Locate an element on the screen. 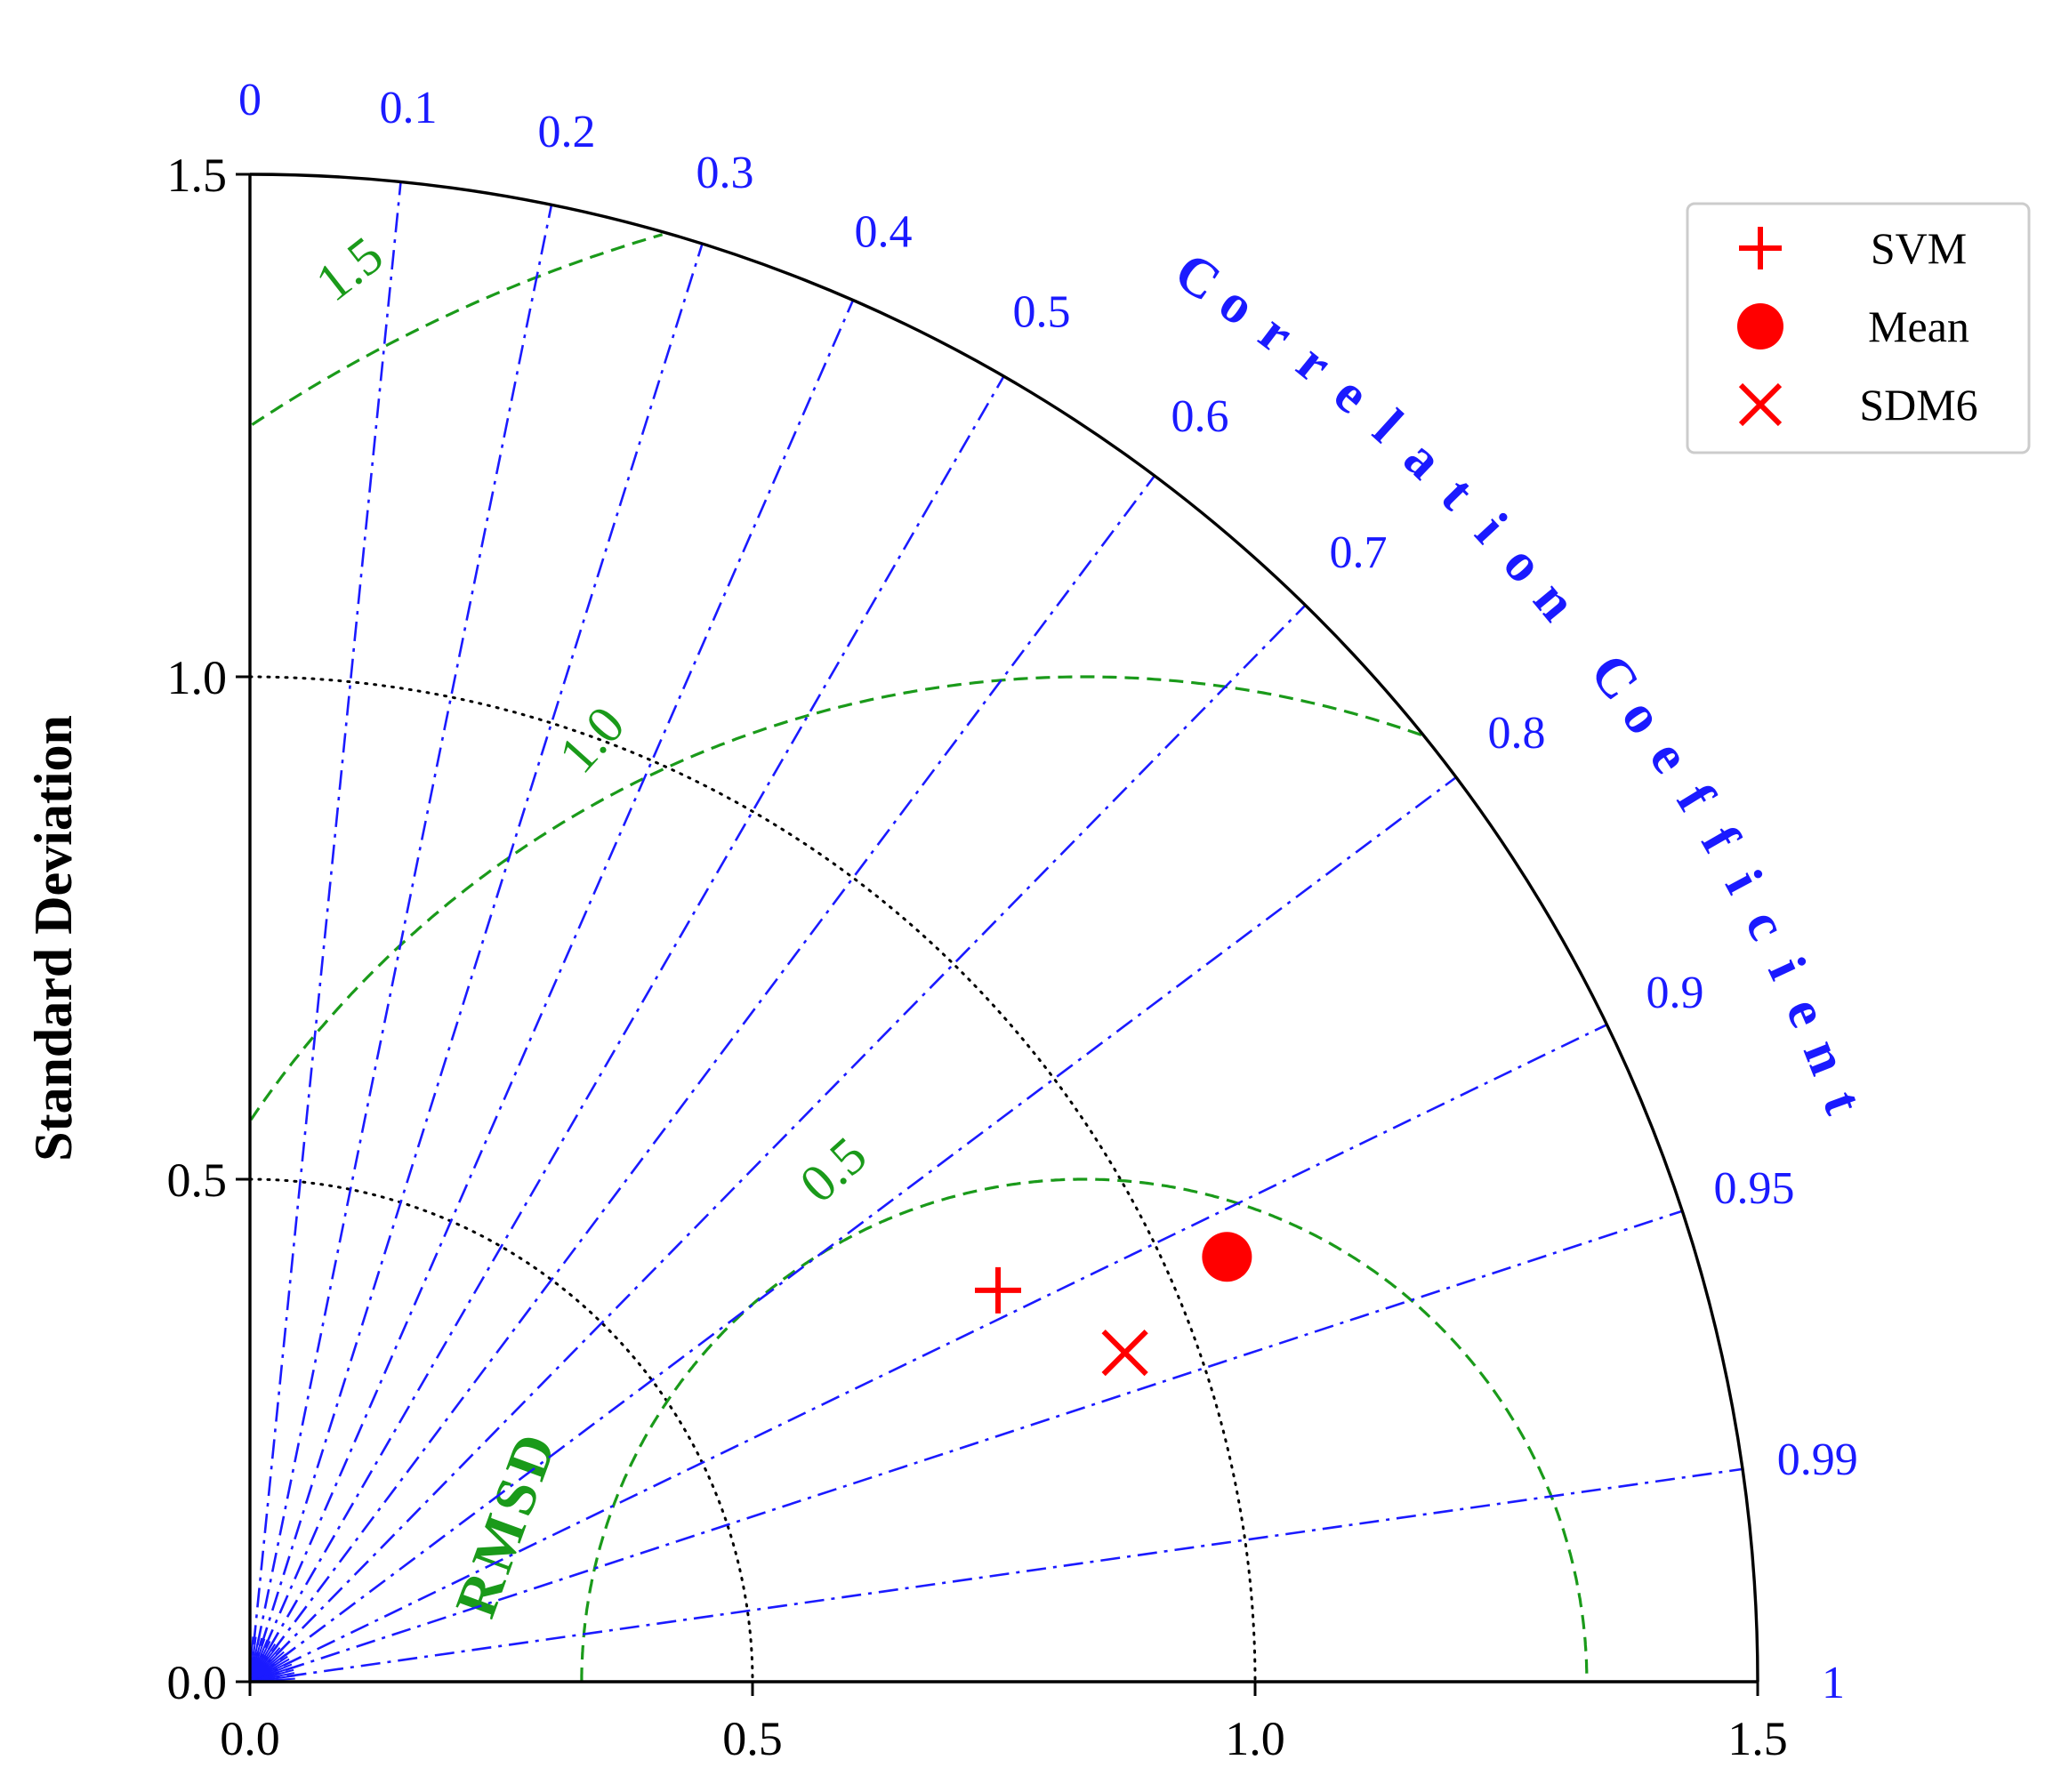  correlation-tick-label: 0.1 is located at coordinates (409, 108).